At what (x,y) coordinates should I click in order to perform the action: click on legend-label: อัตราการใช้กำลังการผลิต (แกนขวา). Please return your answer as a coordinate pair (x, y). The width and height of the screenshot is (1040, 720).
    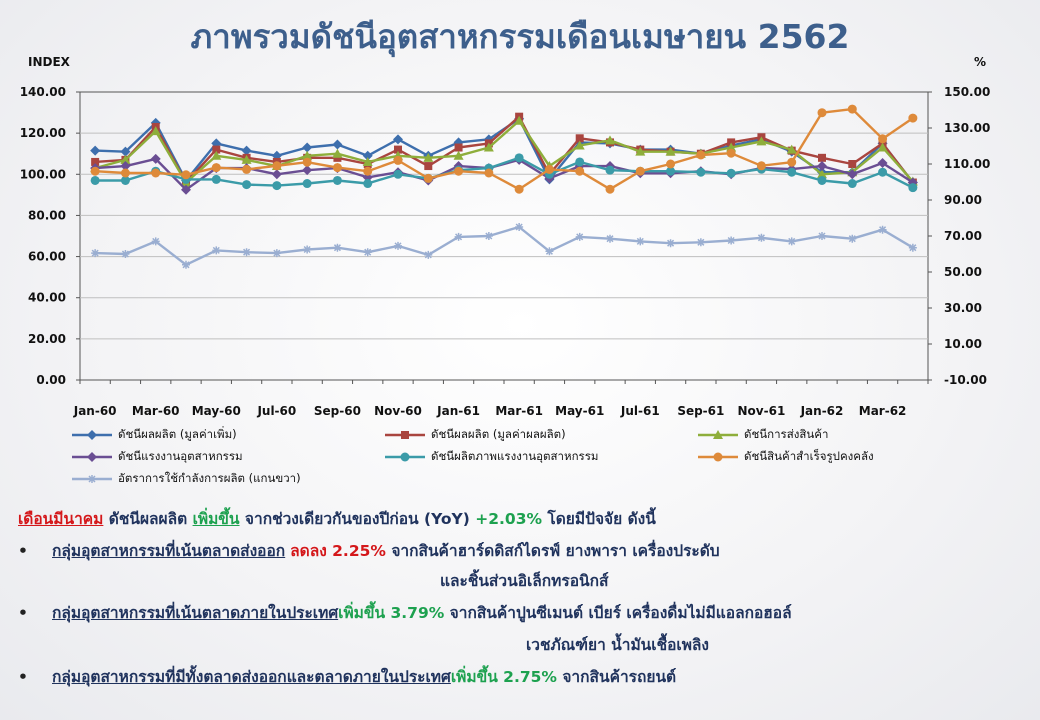
    Looking at the image, I should click on (209, 478).